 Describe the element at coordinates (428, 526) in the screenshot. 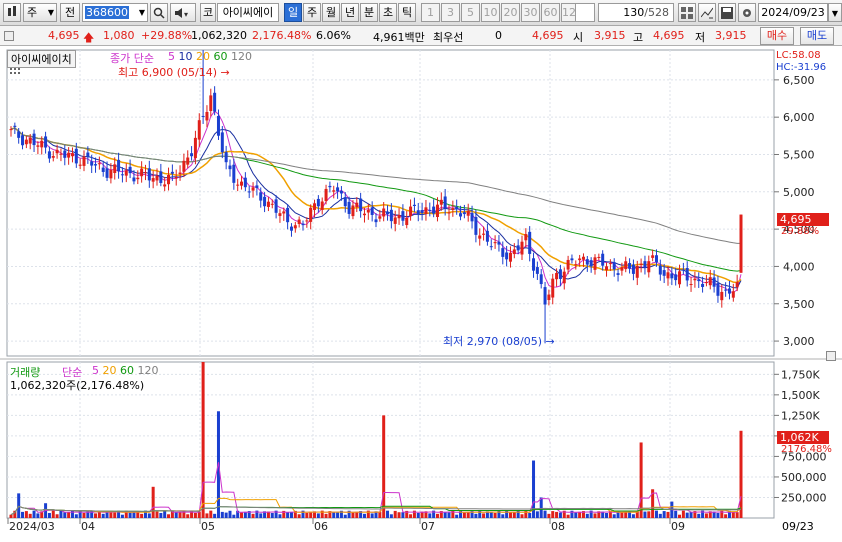

I see `x-tick-label: 07` at that location.